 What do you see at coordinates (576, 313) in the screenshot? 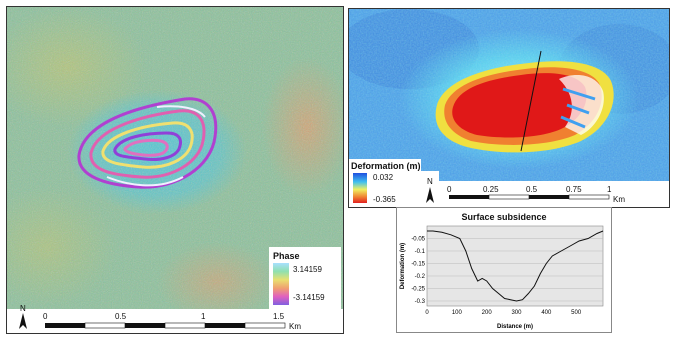
I see `x-tick-label: 500` at bounding box center [576, 313].